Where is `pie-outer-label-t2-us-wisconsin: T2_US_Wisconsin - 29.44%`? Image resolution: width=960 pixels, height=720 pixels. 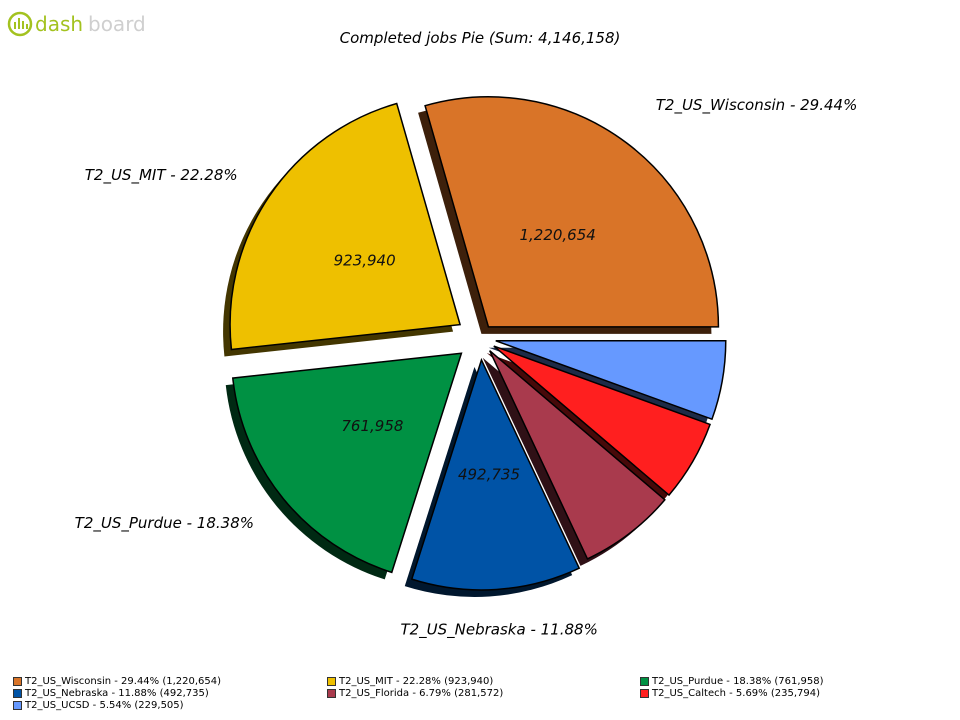
pie-outer-label-t2-us-wisconsin: T2_US_Wisconsin - 29.44% is located at coordinates (757, 105).